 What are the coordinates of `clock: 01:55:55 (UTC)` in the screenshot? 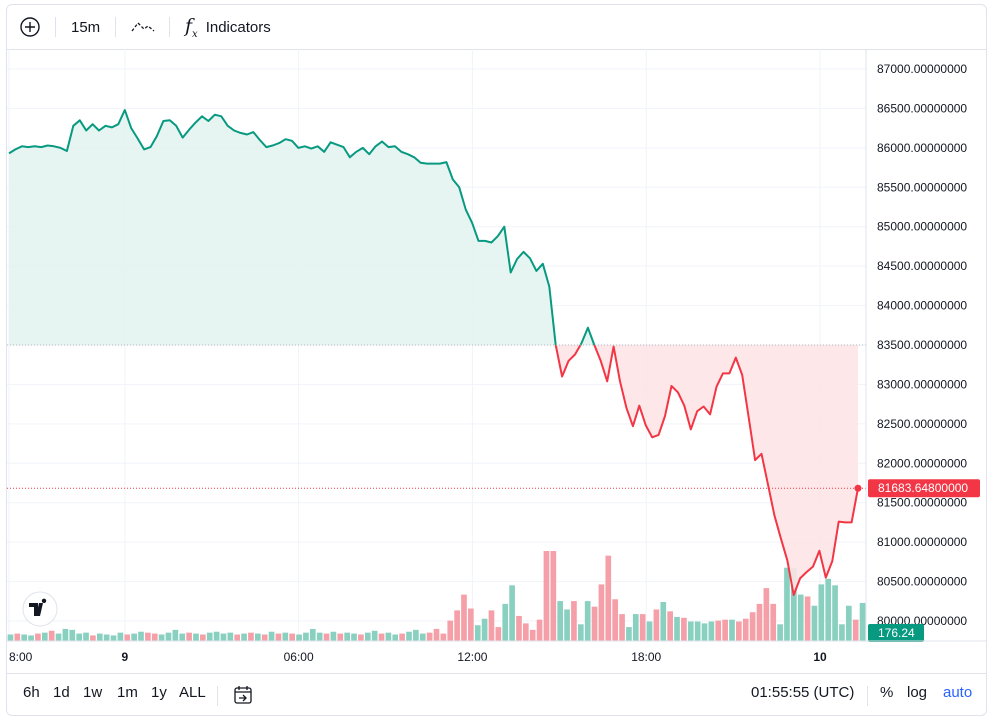 It's located at (803, 692).